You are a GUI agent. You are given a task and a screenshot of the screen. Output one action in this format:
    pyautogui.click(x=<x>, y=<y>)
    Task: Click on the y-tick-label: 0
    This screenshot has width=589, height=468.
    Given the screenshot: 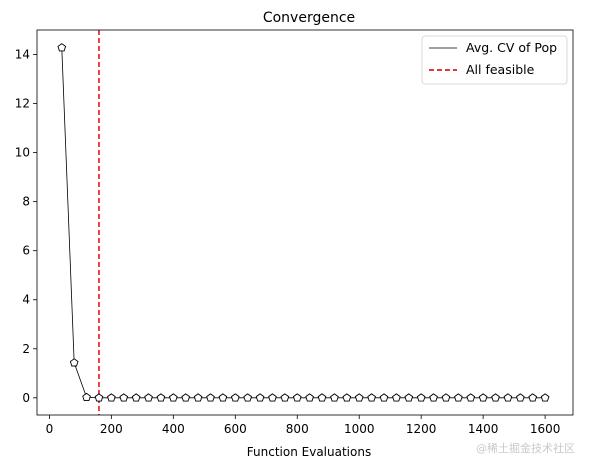 What is the action you would take?
    pyautogui.click(x=26, y=398)
    